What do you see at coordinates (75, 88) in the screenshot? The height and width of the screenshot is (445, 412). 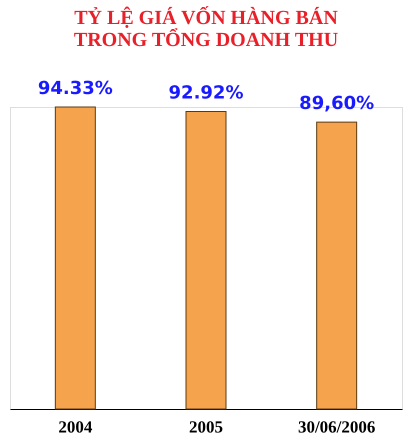 I see `data-label: 94.33%` at bounding box center [75, 88].